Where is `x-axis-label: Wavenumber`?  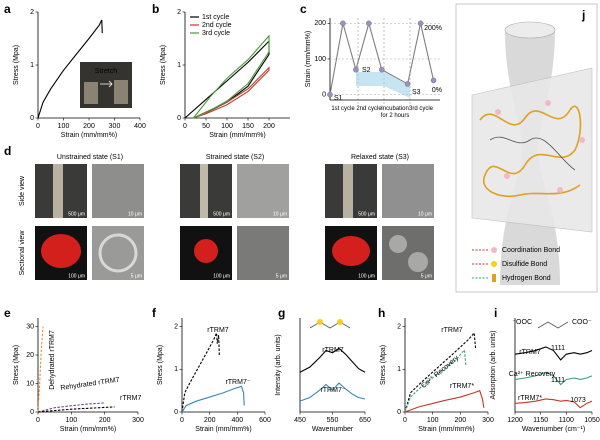
x-axis-label: Wavenumber is located at coordinates (333, 429).